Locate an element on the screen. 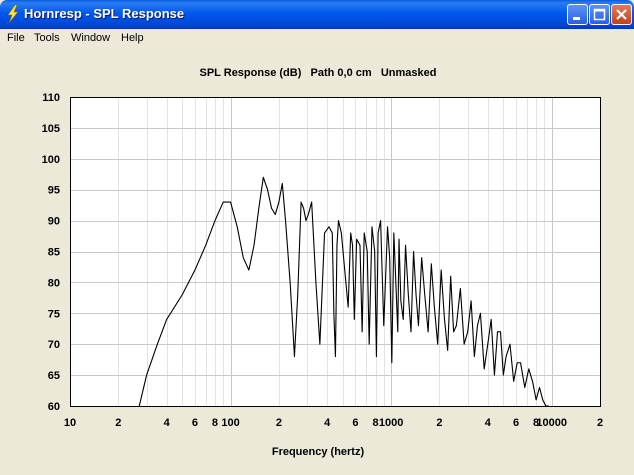  y-axis-ticks: 60 65 70 75 80 85 90 95 100 105 110 is located at coordinates (51, 252).